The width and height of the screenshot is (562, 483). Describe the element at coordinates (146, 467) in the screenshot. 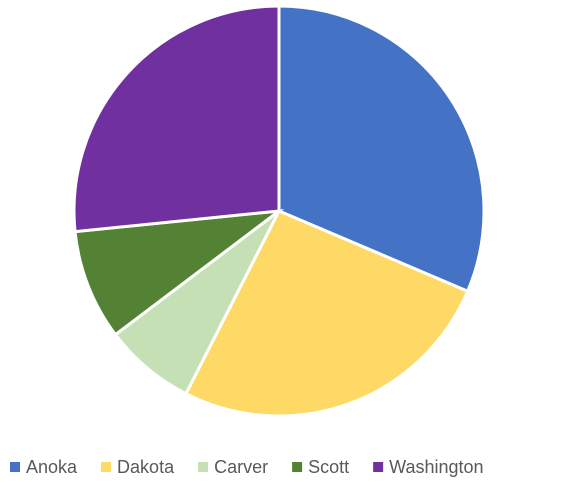

I see `legend-label: Dakota` at that location.